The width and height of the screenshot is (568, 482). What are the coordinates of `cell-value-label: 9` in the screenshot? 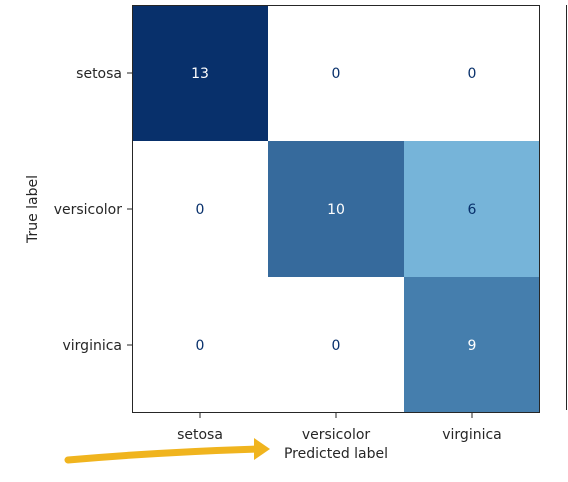 It's located at (472, 346).